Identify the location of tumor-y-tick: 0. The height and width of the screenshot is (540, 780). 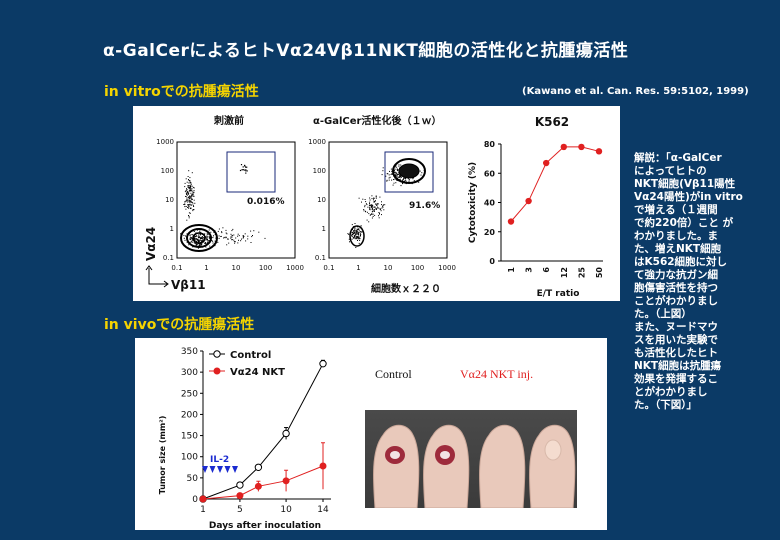
(195, 500).